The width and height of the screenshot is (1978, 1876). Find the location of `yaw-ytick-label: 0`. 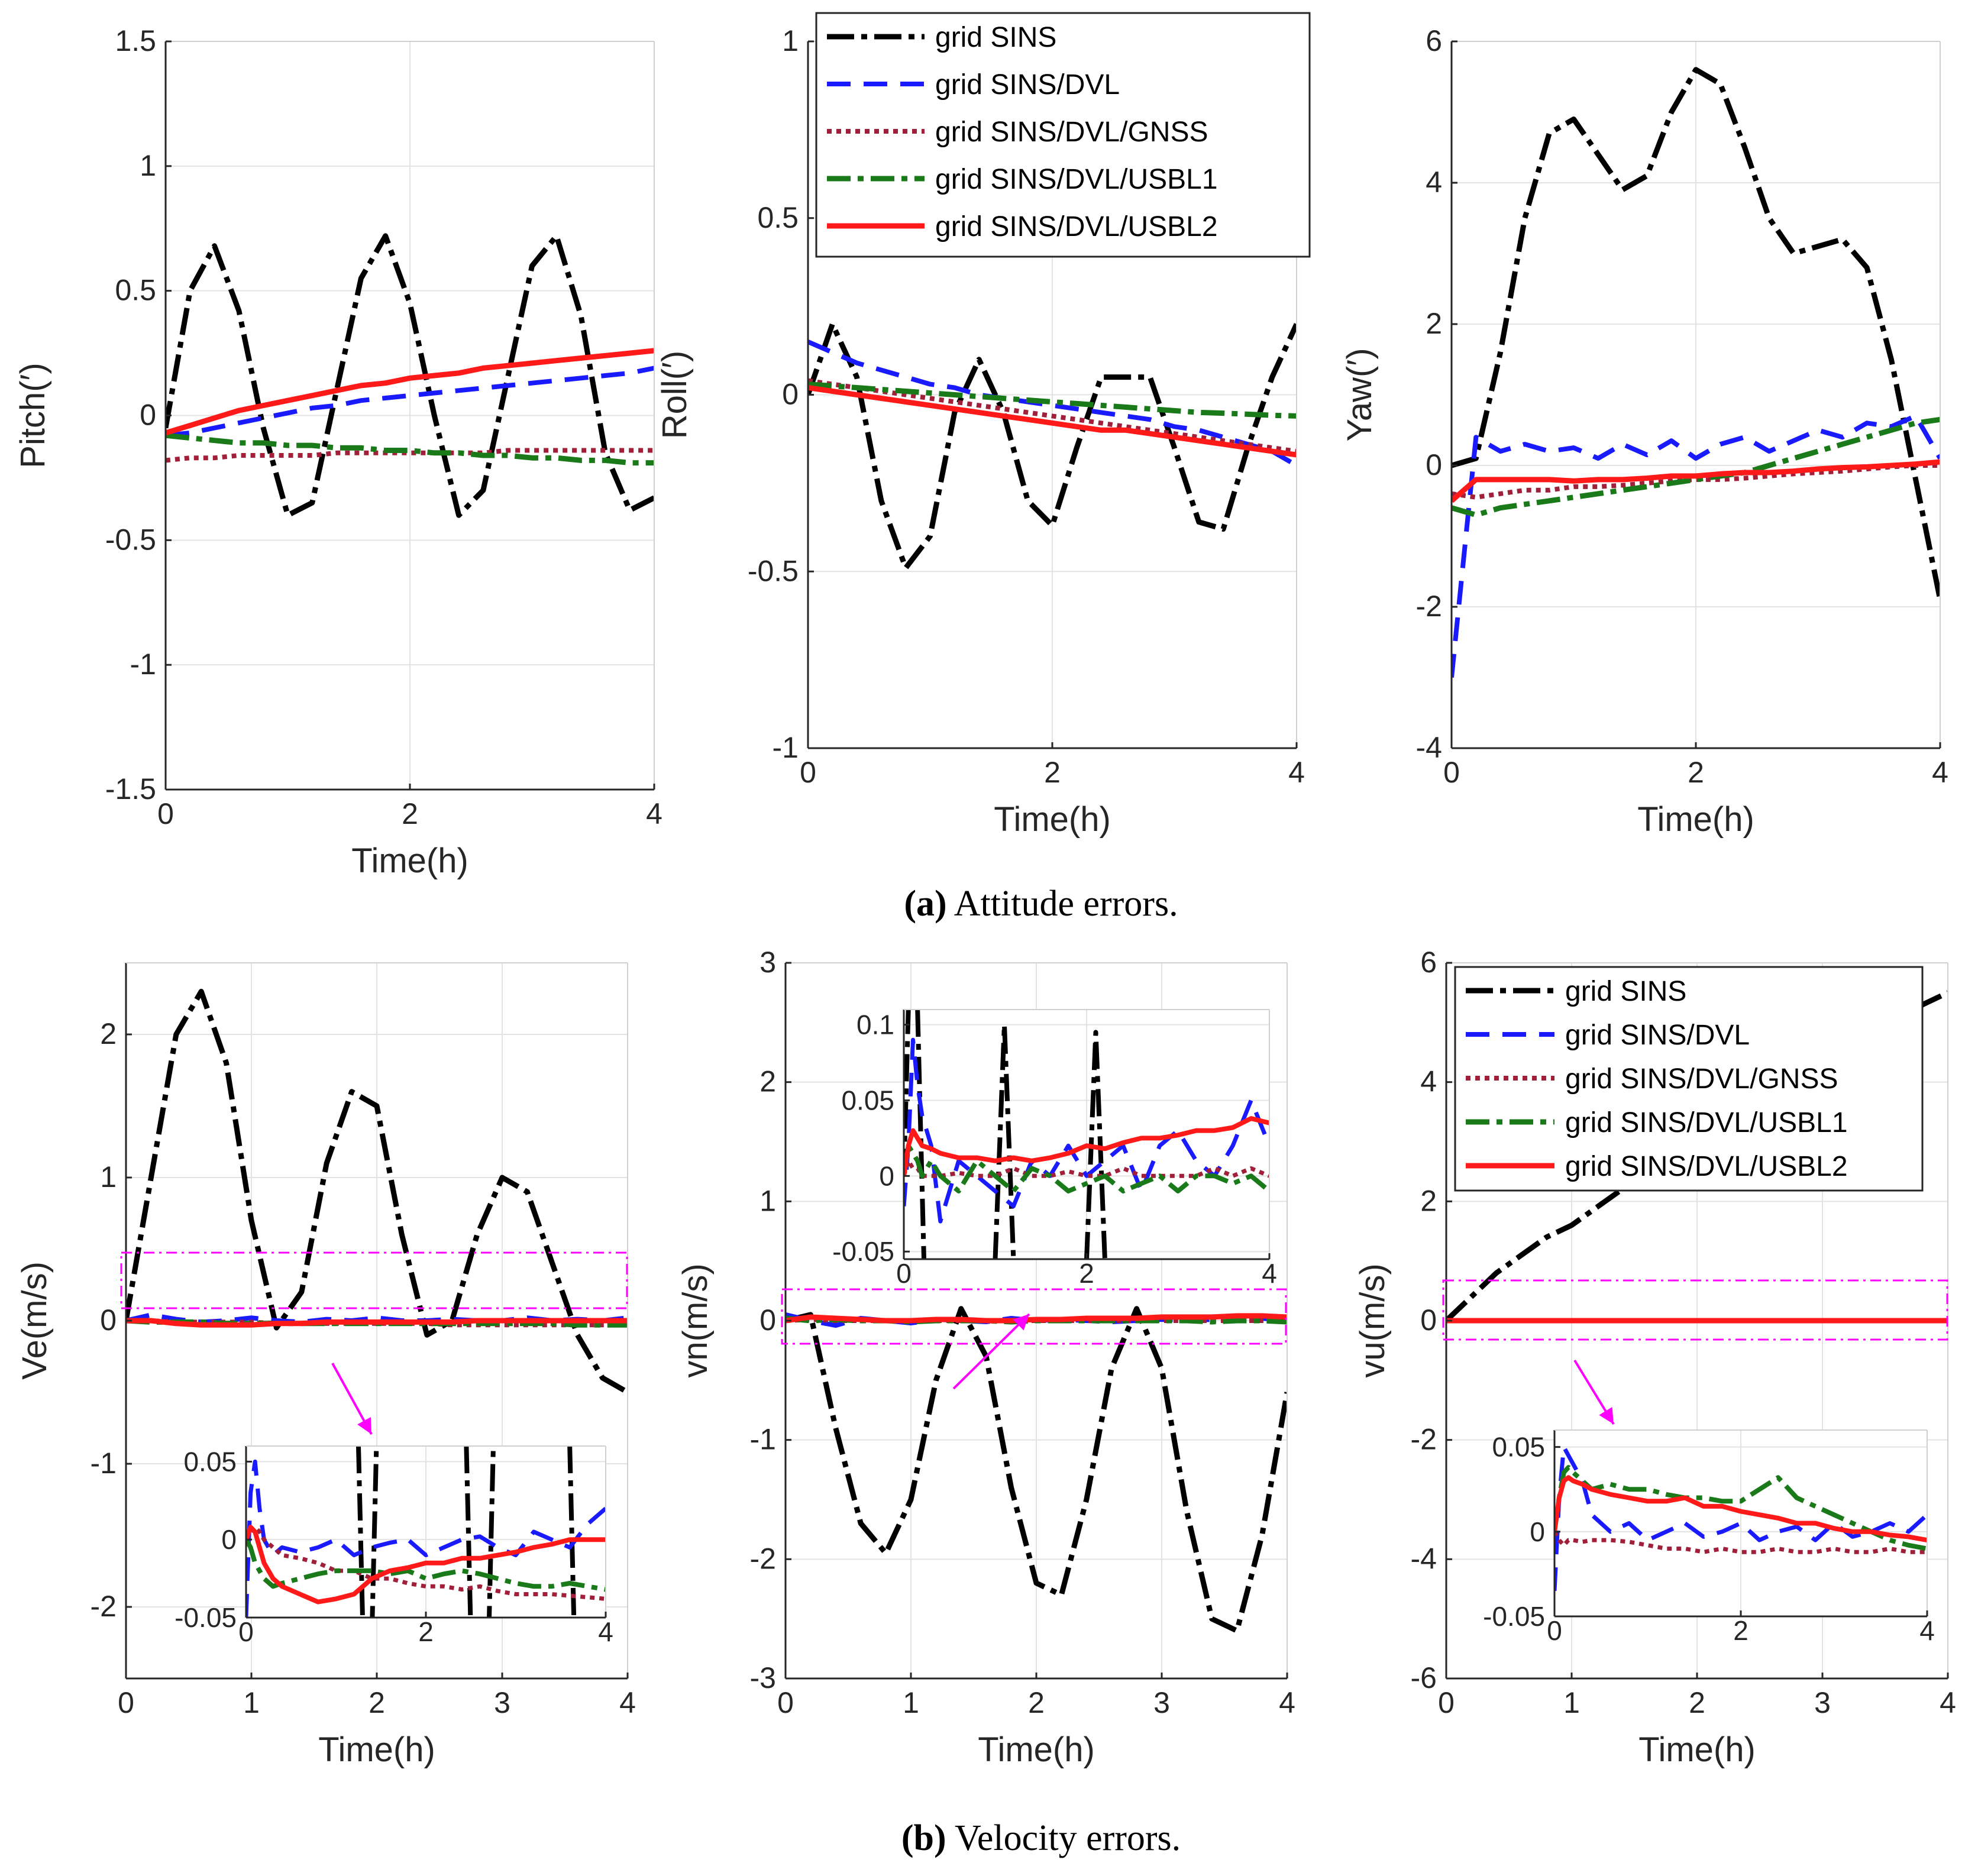

yaw-ytick-label: 0 is located at coordinates (1434, 464).